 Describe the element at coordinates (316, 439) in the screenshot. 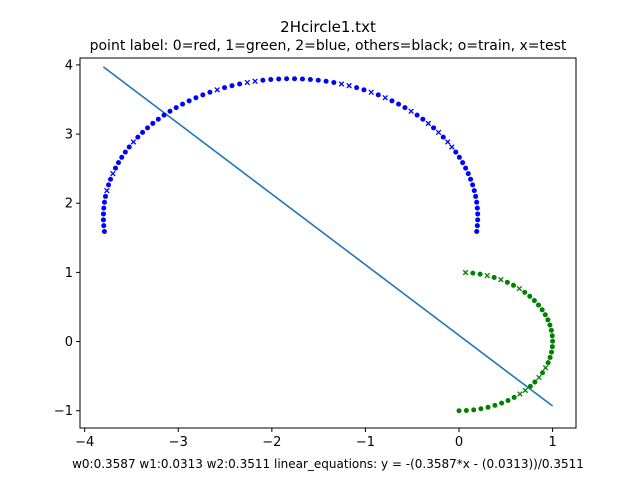

I see `x-axis: −4 −3 −2 −1 0 1` at that location.